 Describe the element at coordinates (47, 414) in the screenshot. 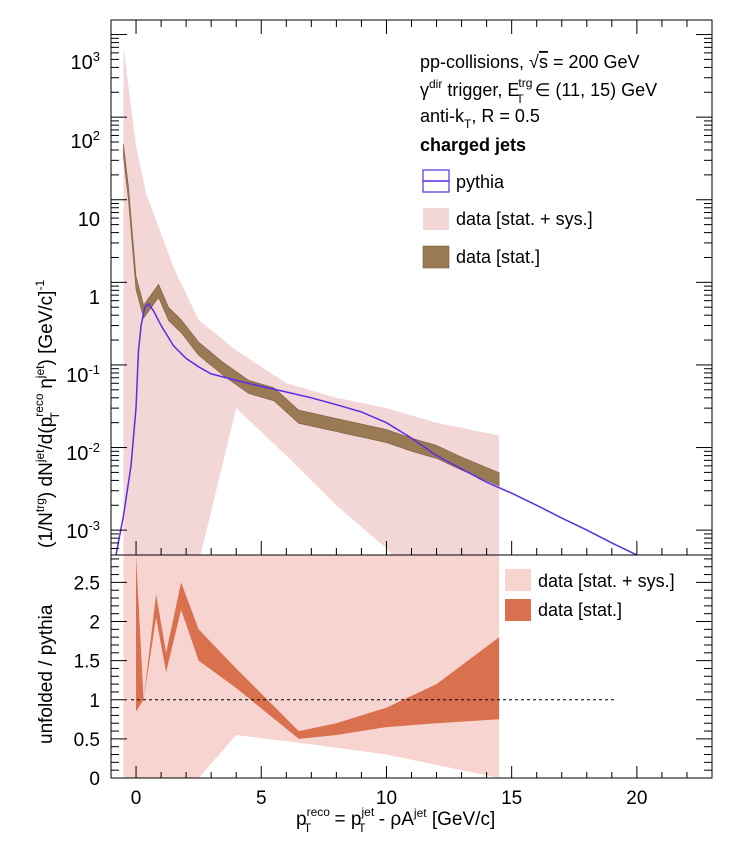

I see `top-y-axis-label: (1/Ntrg) dNjet/d(preco T ηjet) [GeV/c]-1` at that location.